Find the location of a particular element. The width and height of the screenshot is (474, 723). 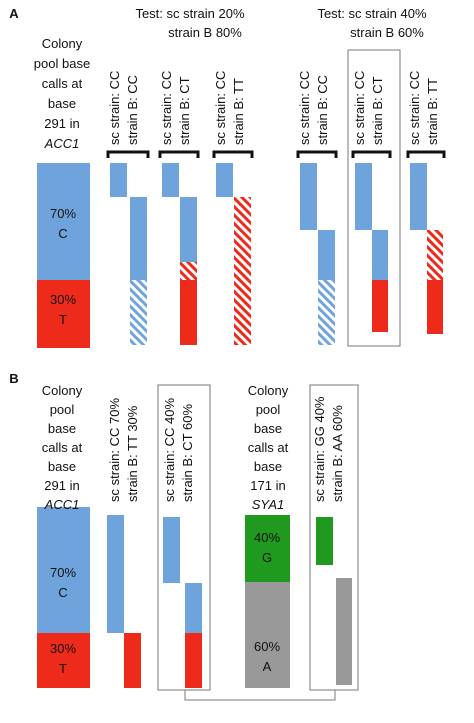

pool-text: SYA1 is located at coordinates (268, 504).